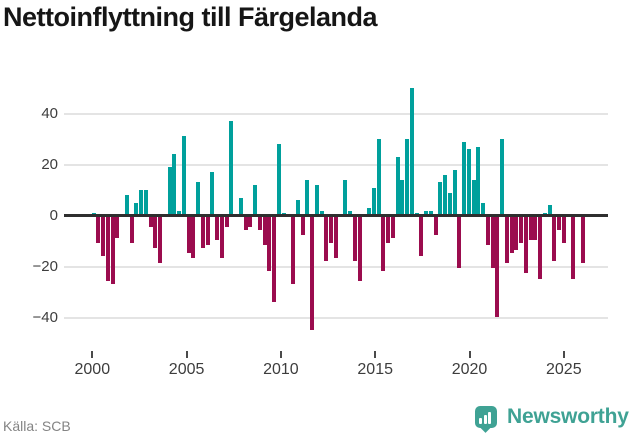  Describe the element at coordinates (45, 266) in the screenshot. I see `y-axis-label: −20` at that location.